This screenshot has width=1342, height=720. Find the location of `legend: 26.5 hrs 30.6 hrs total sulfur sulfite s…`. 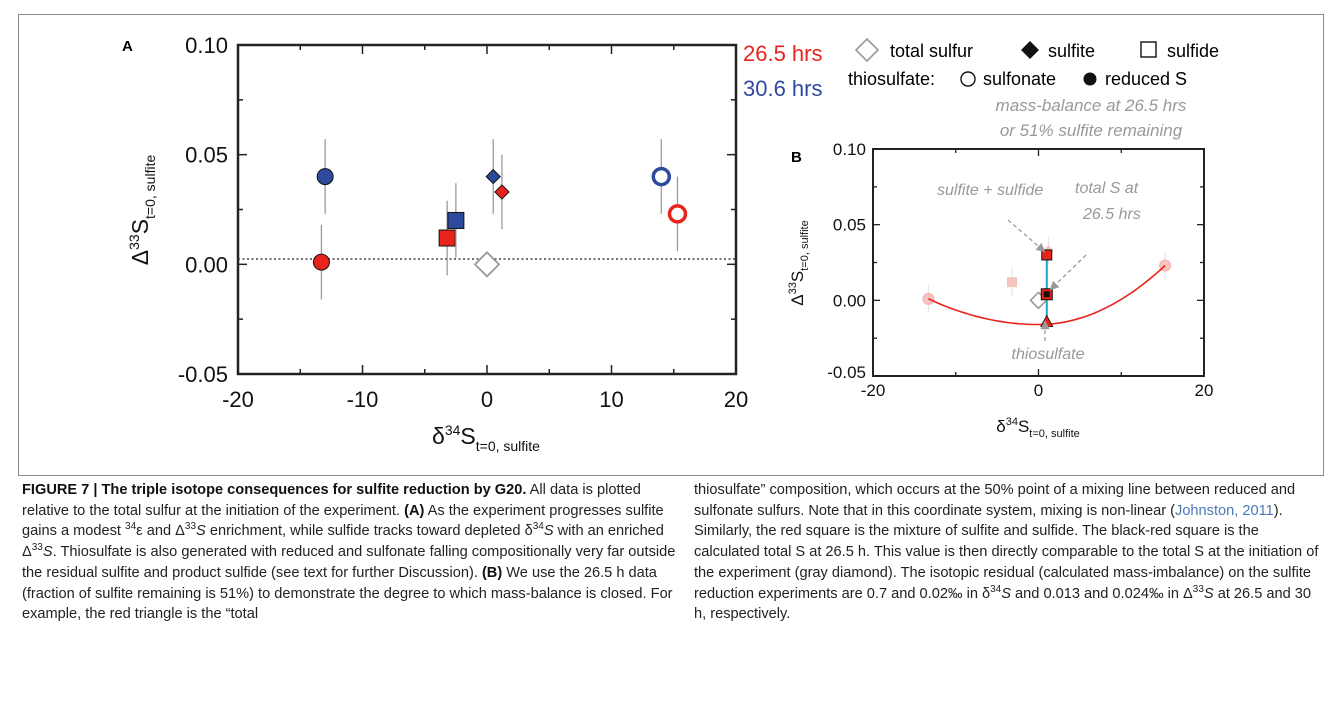

legend: 26.5 hrs 30.6 hrs total sulfur sulfite s… is located at coordinates (981, 88).